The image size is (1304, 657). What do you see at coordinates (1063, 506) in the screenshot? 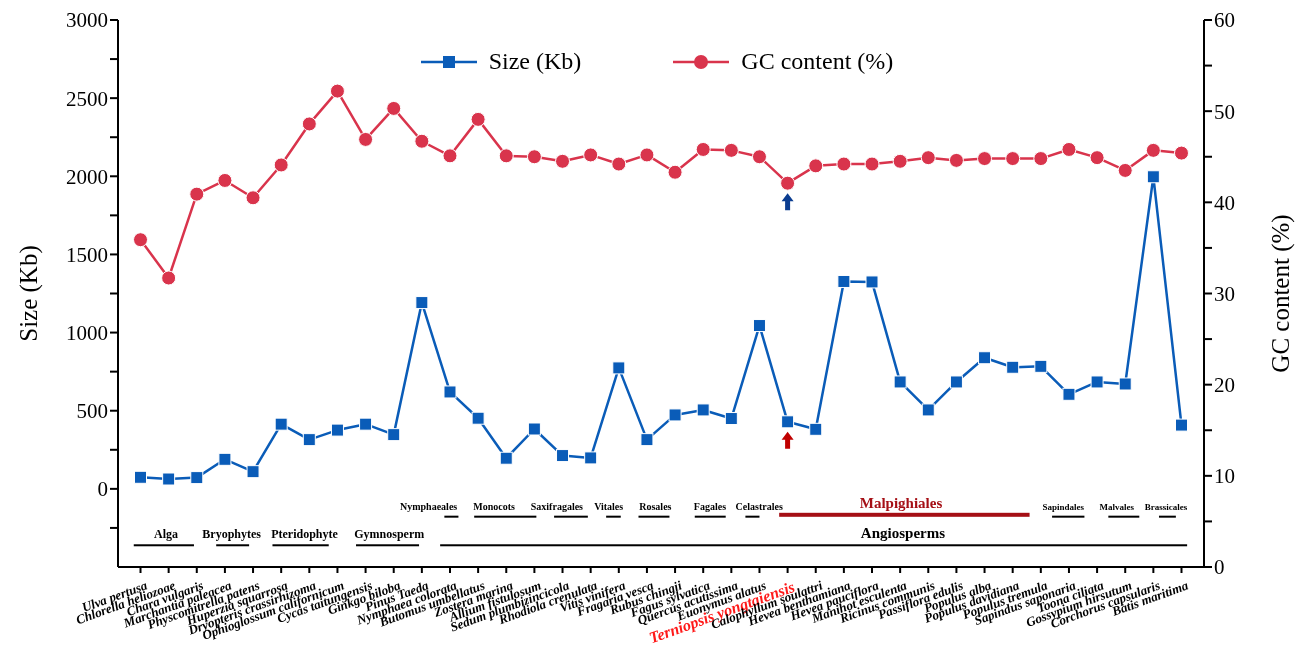
I see `annotation: Sapindales` at bounding box center [1063, 506].